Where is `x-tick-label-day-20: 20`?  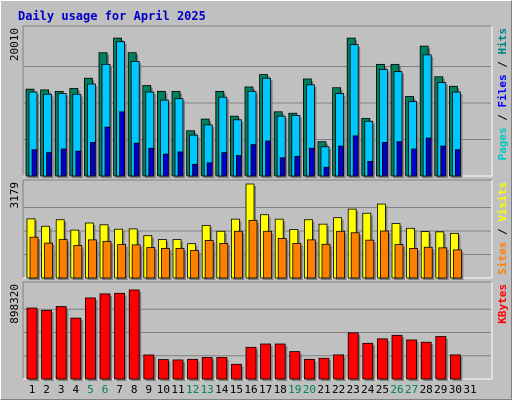 x-tick-label-day-20: 20 is located at coordinates (309, 389).